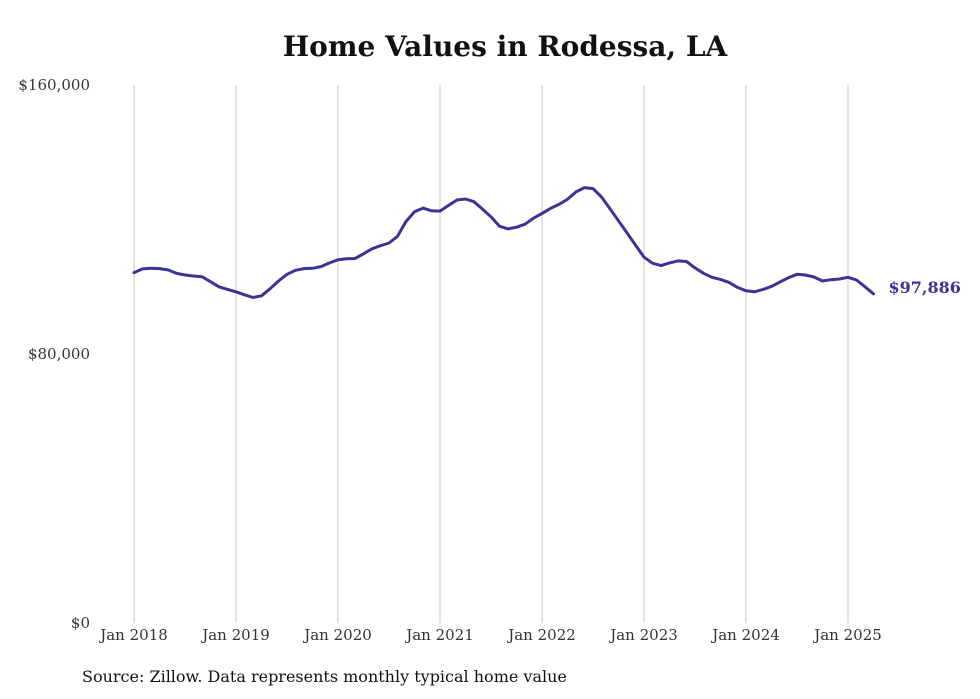 The height and width of the screenshot is (699, 980). What do you see at coordinates (439, 635) in the screenshot?
I see `x-tick-label: Jan 2021` at bounding box center [439, 635].